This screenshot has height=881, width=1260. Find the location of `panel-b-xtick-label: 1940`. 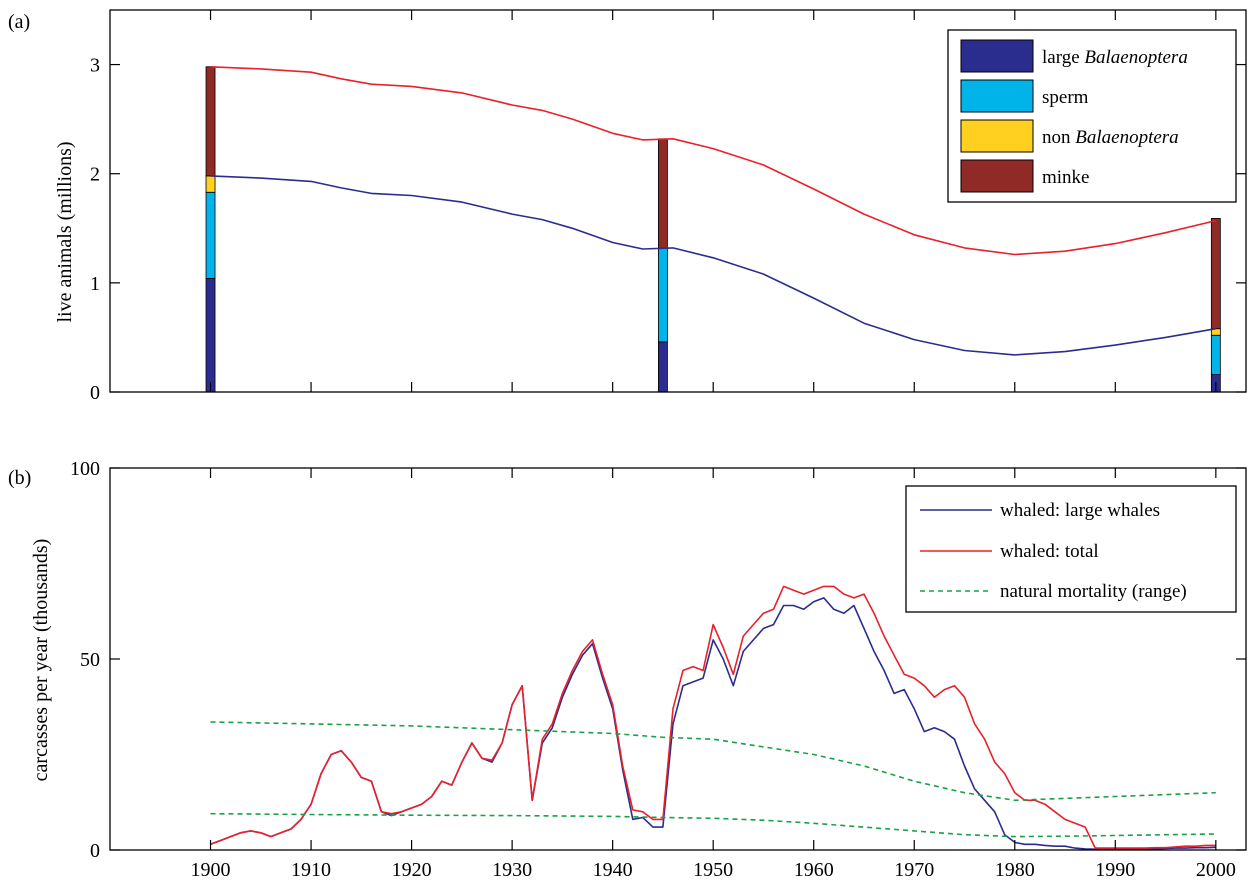

panel-b-xtick-label: 1940 is located at coordinates (613, 870).